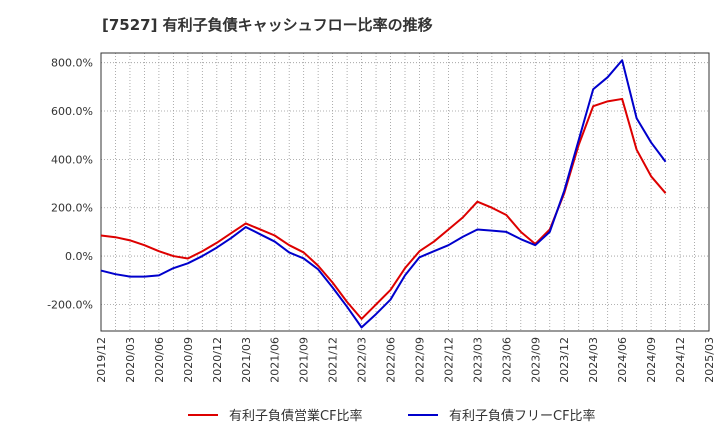  Describe the element at coordinates (506, 360) in the screenshot. I see `x-tick-label: 2023/06` at that location.